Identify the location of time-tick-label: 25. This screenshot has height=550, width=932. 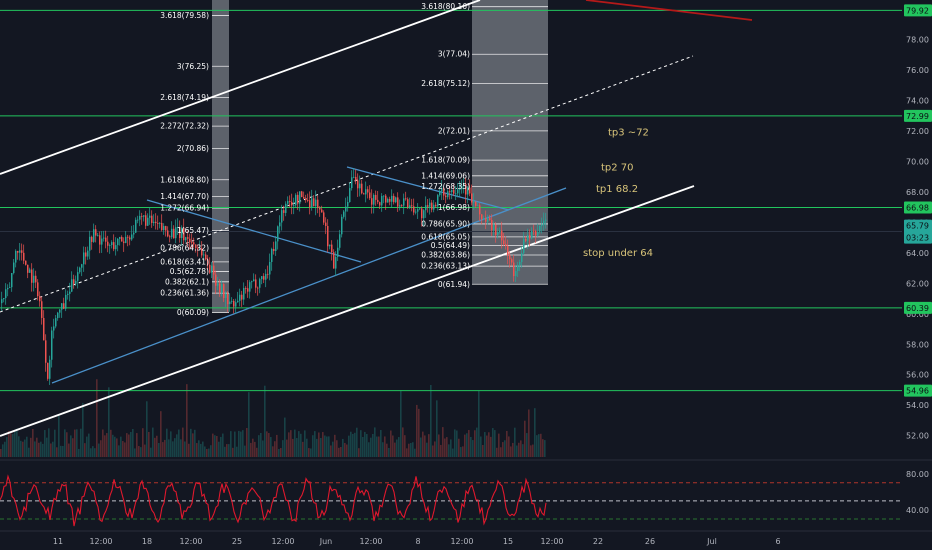
(237, 541).